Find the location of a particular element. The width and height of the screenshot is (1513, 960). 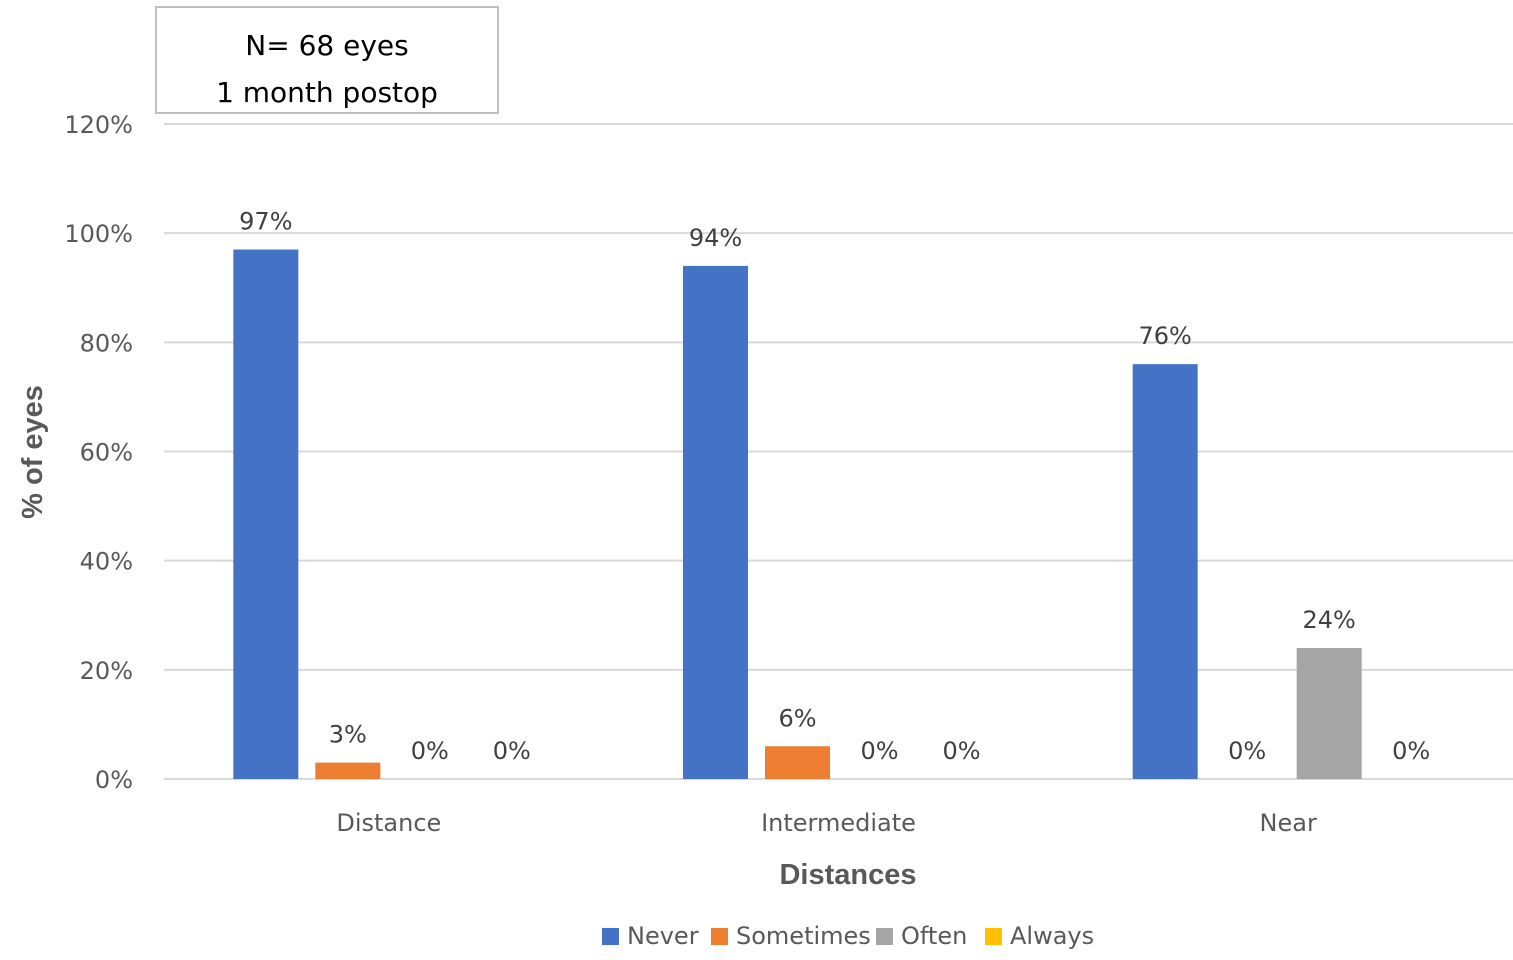

legend-item-never: Never is located at coordinates (650, 936).